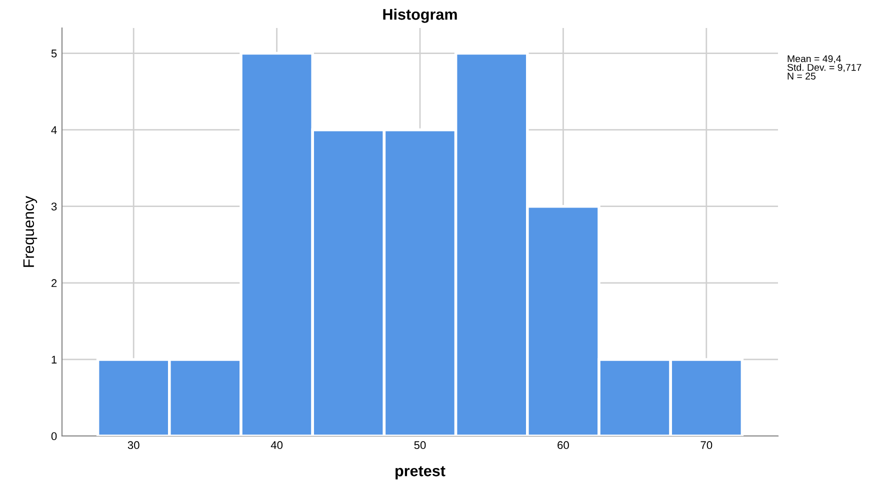 Image resolution: width=893 pixels, height=486 pixels. Describe the element at coordinates (54, 436) in the screenshot. I see `y-tick-label: 0` at that location.